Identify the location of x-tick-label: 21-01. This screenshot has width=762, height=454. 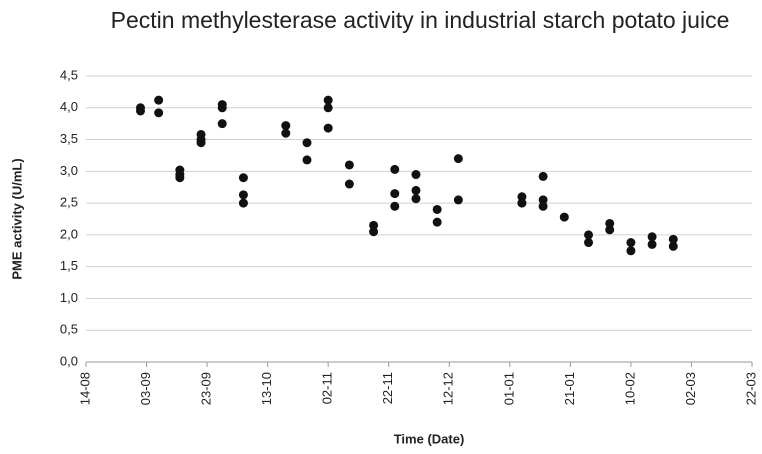
(569, 388).